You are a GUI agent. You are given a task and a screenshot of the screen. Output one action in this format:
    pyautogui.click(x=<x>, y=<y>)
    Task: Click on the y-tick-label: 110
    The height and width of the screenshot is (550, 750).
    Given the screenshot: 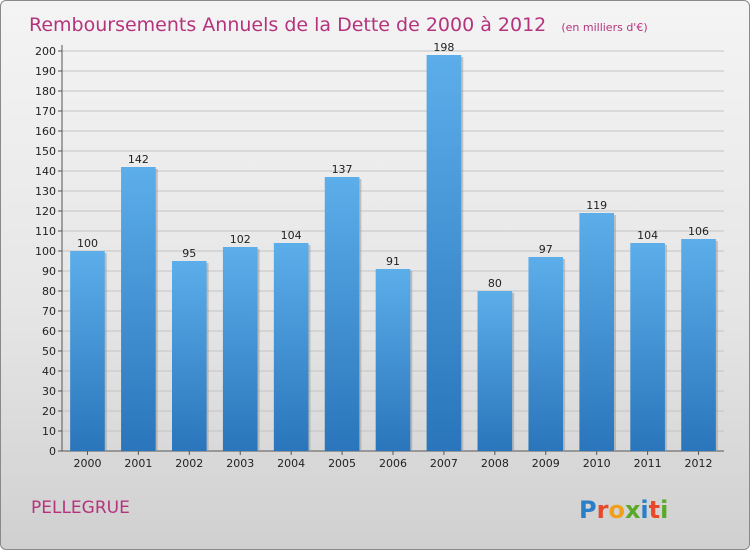 What is the action you would take?
    pyautogui.click(x=45, y=231)
    